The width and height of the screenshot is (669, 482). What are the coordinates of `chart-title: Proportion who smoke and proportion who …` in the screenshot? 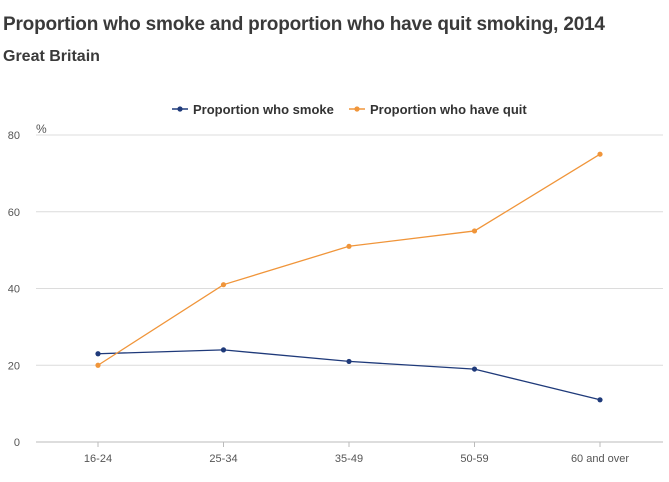 It's located at (304, 24).